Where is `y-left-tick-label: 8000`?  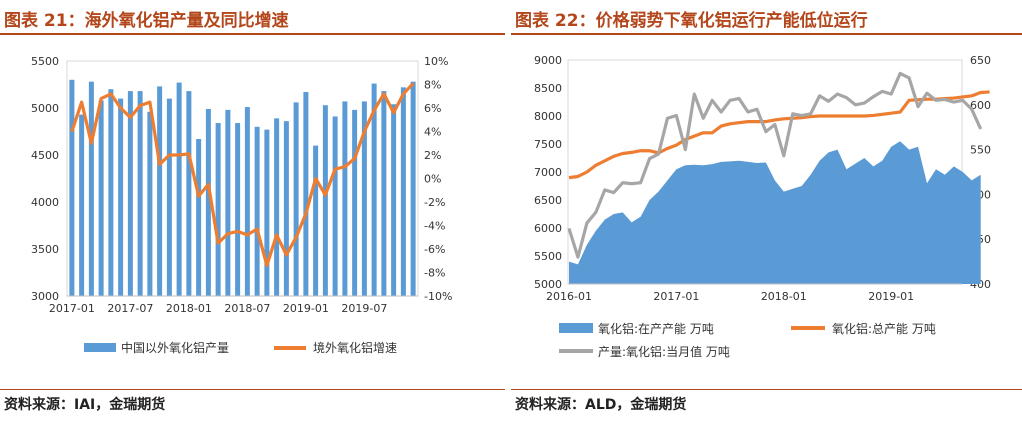
y-left-tick-label: 8000 is located at coordinates (548, 116).